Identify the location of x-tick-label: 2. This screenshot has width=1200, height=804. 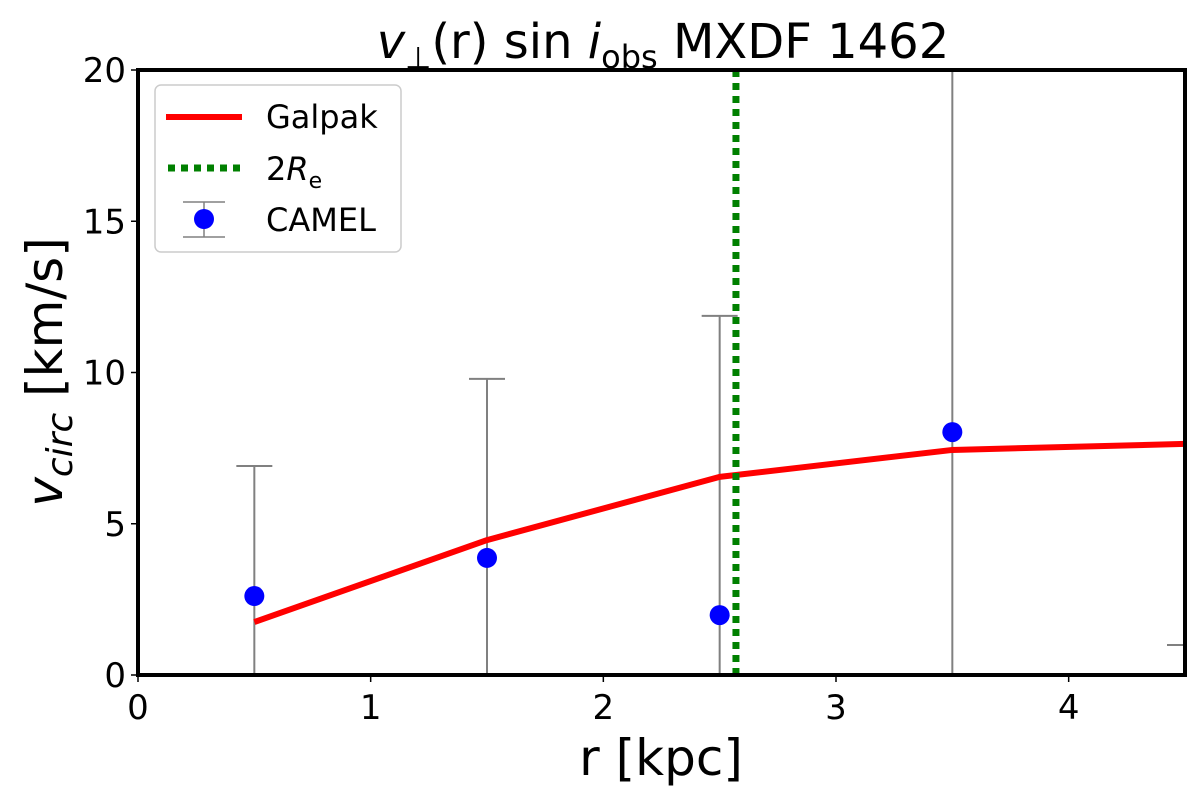
(604, 708).